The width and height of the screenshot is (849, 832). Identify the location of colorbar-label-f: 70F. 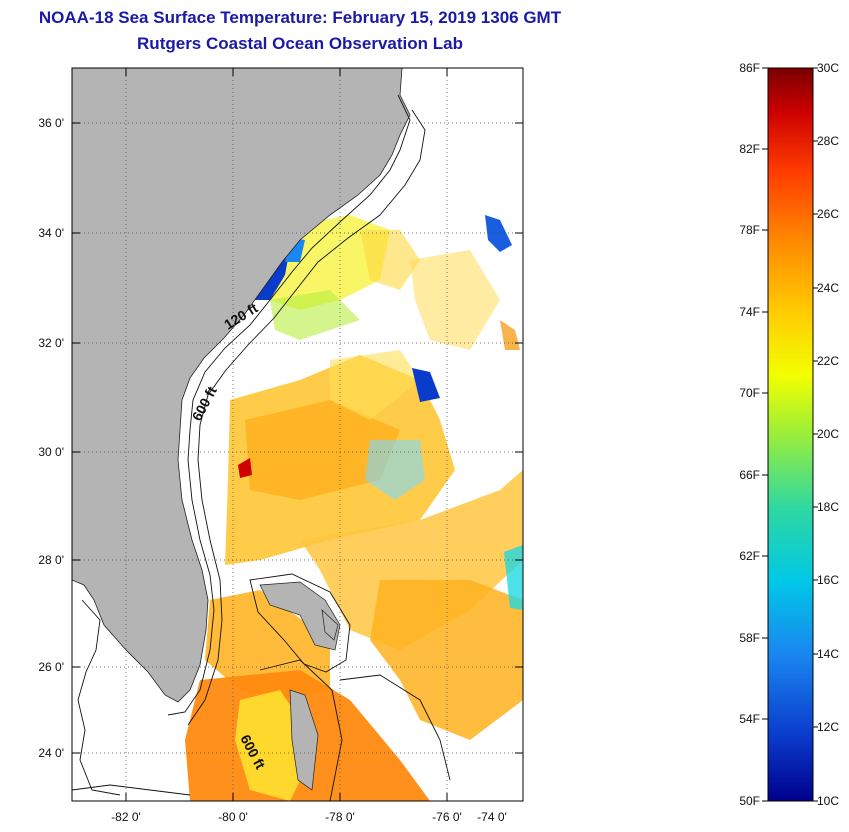
(749, 393).